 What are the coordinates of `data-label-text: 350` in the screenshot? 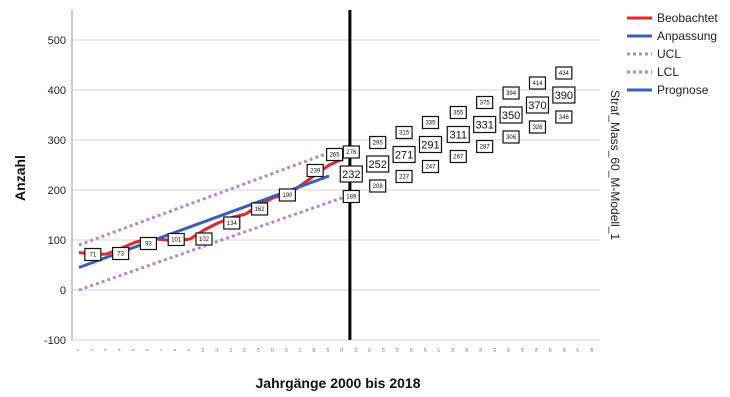 It's located at (511, 116).